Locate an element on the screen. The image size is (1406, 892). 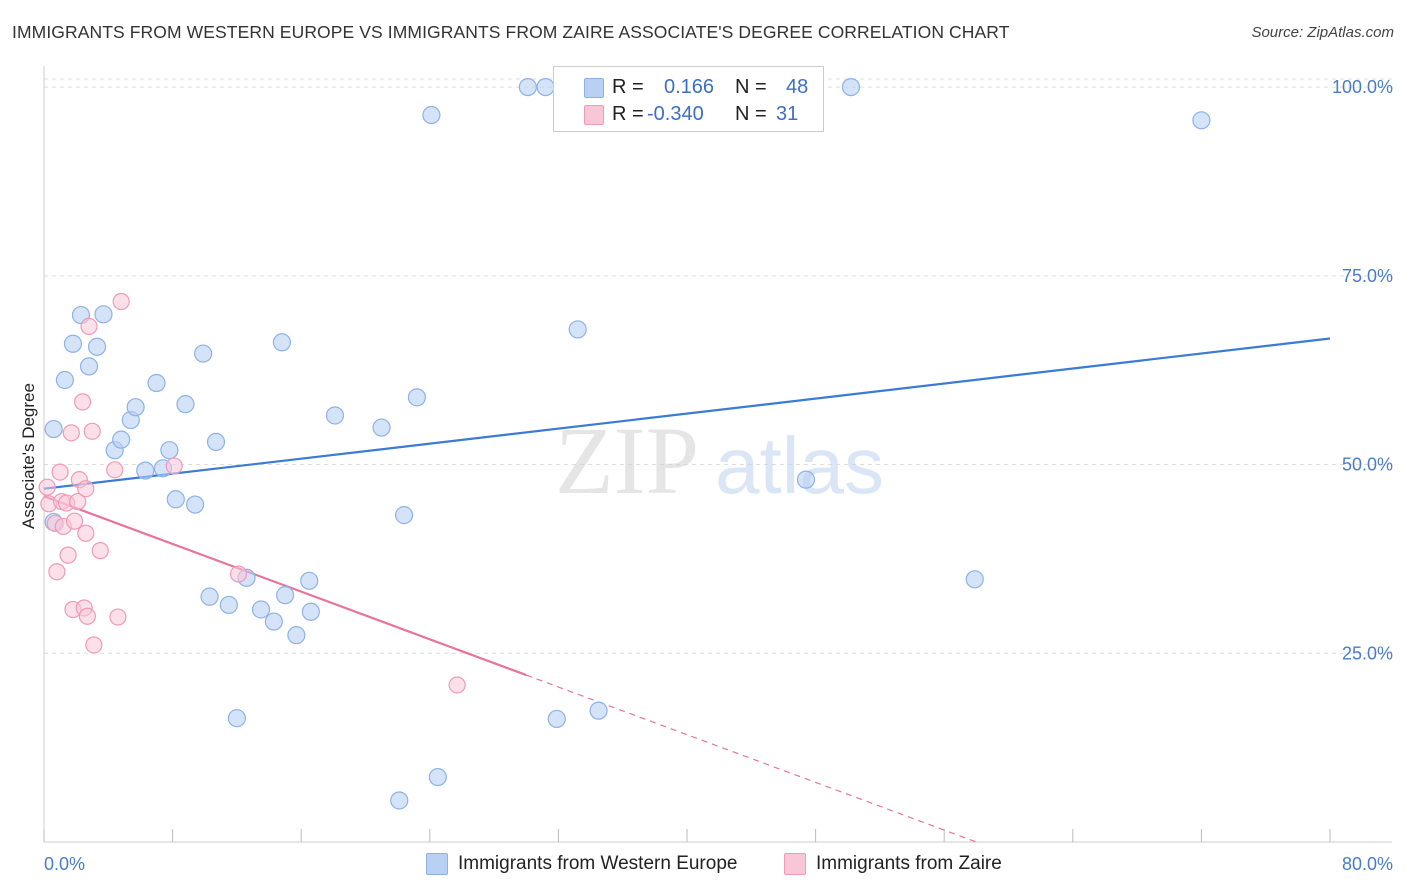
legend-n-value: 48 is located at coordinates (797, 86).